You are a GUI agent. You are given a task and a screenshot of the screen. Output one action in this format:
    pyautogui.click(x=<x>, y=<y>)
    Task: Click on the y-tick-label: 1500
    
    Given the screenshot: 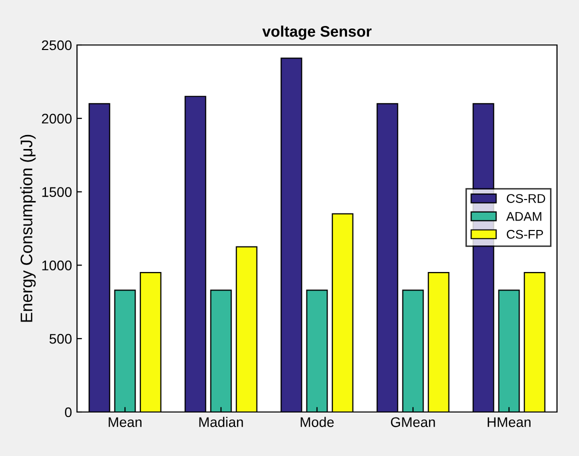 What is the action you would take?
    pyautogui.click(x=57, y=192)
    